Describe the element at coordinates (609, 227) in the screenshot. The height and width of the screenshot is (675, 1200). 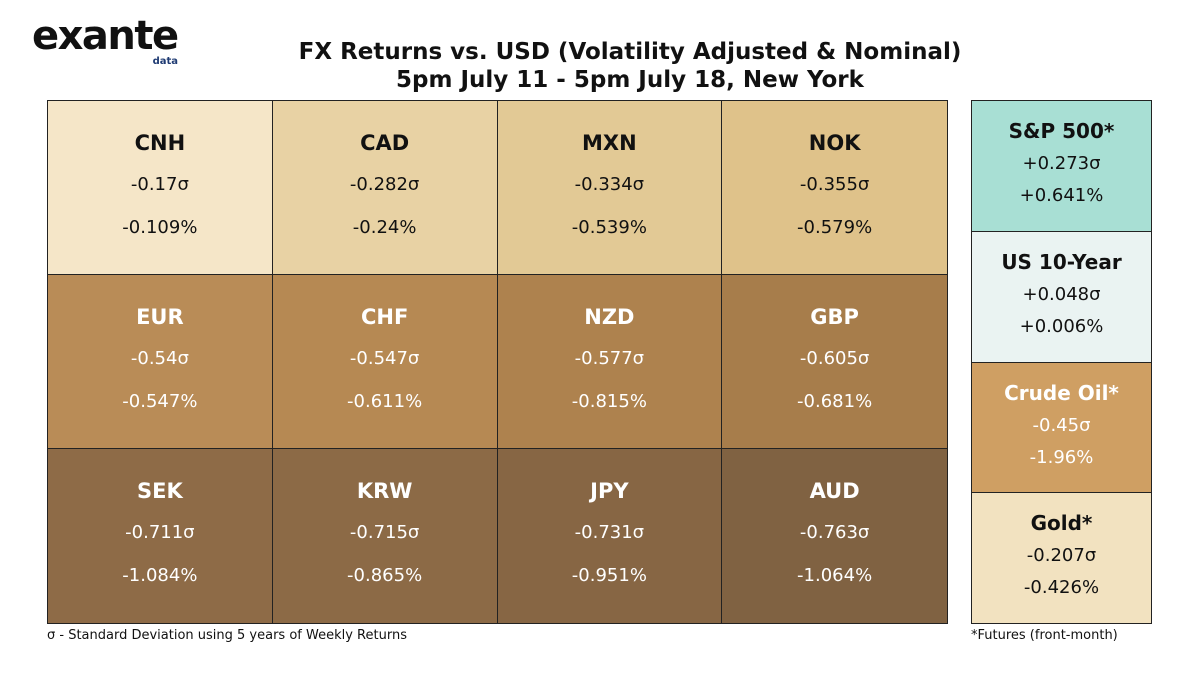
I see `nominal-return: -0.539%` at that location.